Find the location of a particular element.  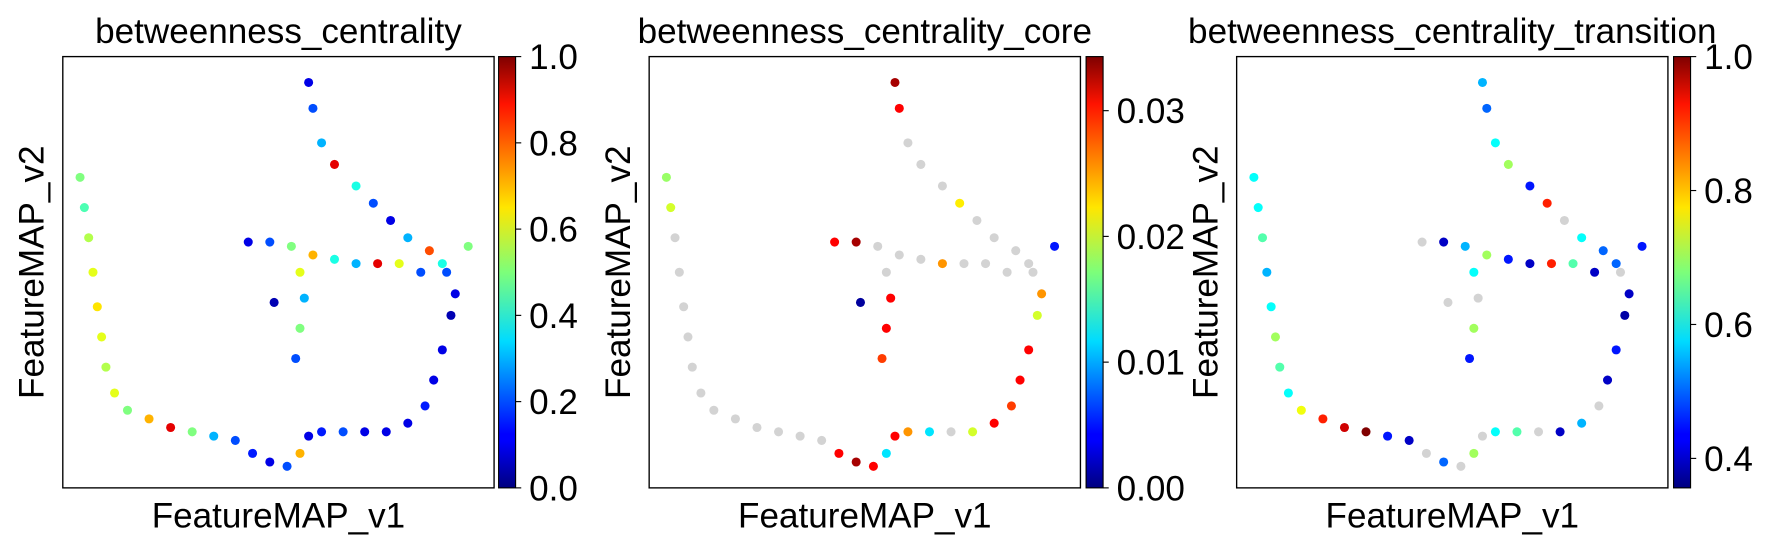

colorbar-tick-label: 0.0 is located at coordinates (553, 488).